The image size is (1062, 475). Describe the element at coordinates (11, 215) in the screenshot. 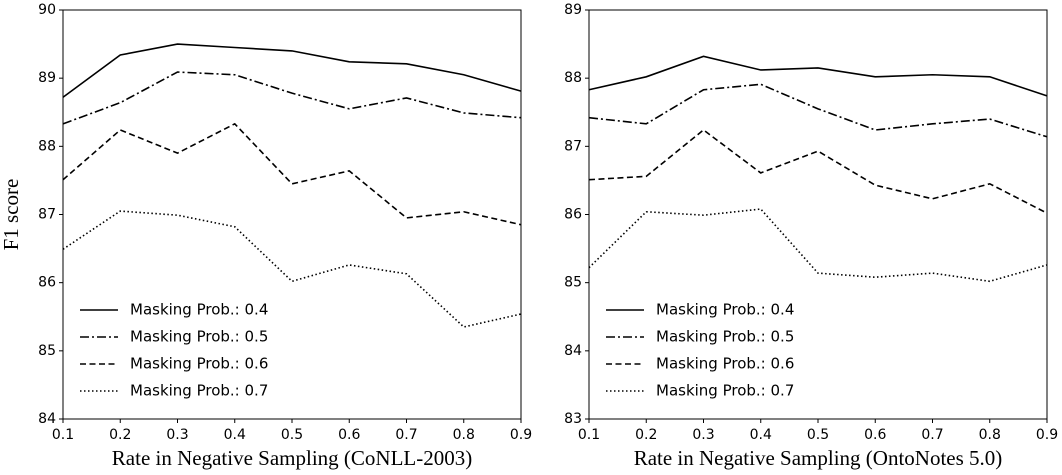

I see `y-axis-label: F1 score` at that location.